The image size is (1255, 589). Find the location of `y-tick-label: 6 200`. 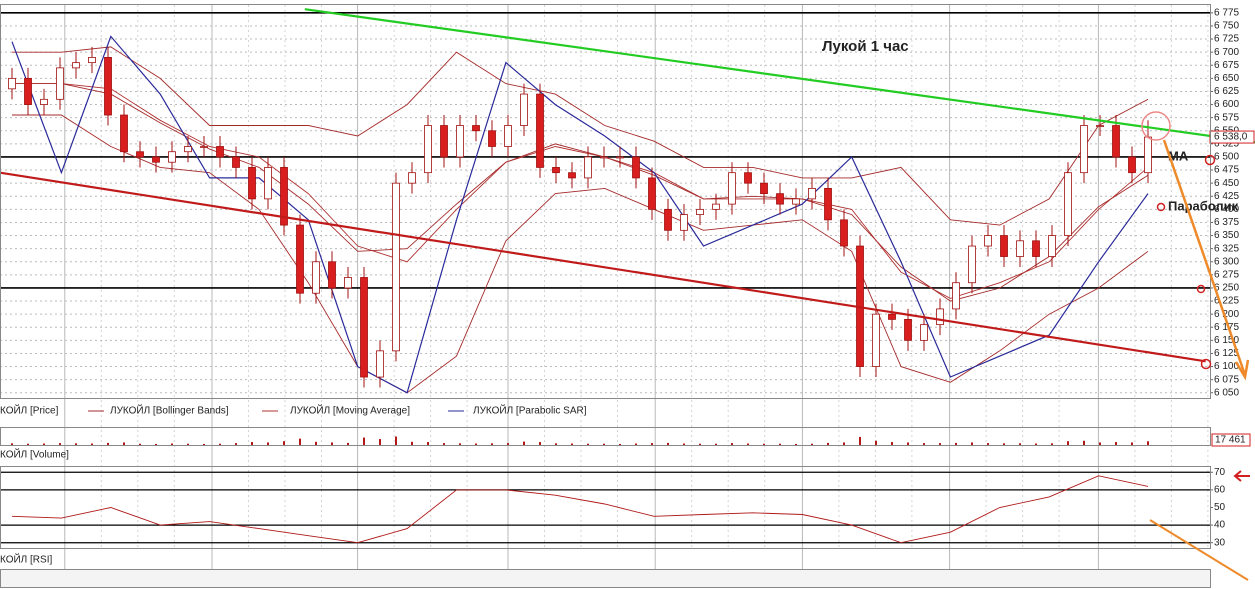

y-tick-label: 6 200 is located at coordinates (1226, 314).